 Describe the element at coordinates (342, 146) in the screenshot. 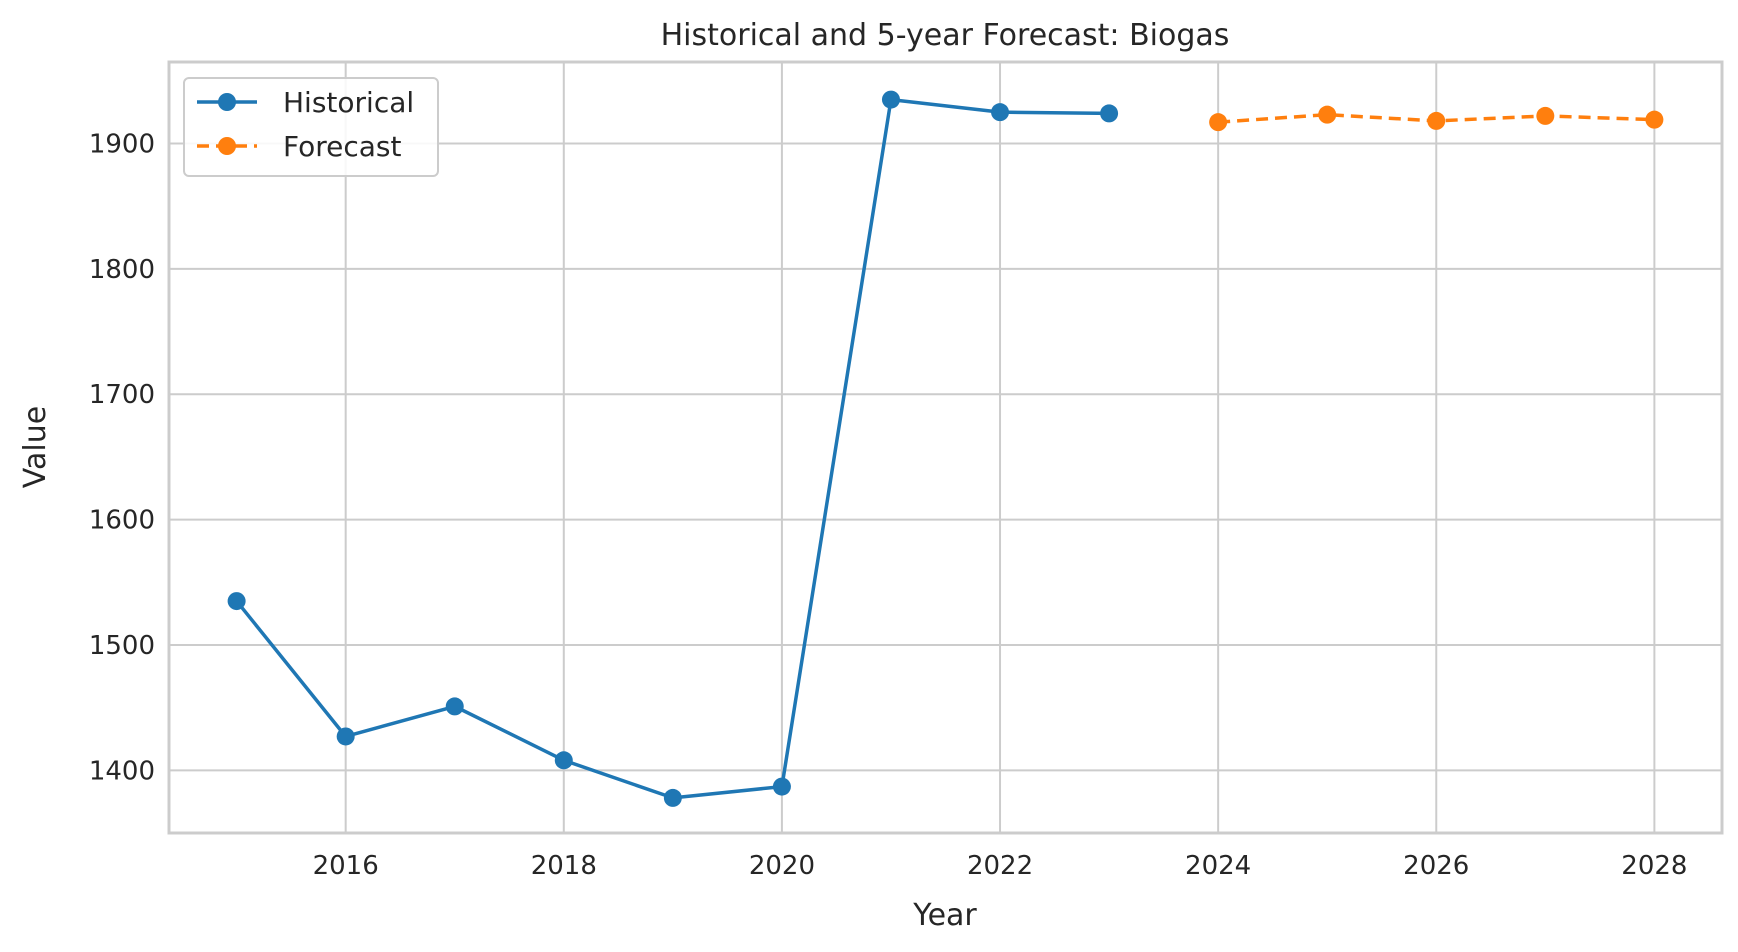

I see `legend-forecast-label: Forecast` at that location.